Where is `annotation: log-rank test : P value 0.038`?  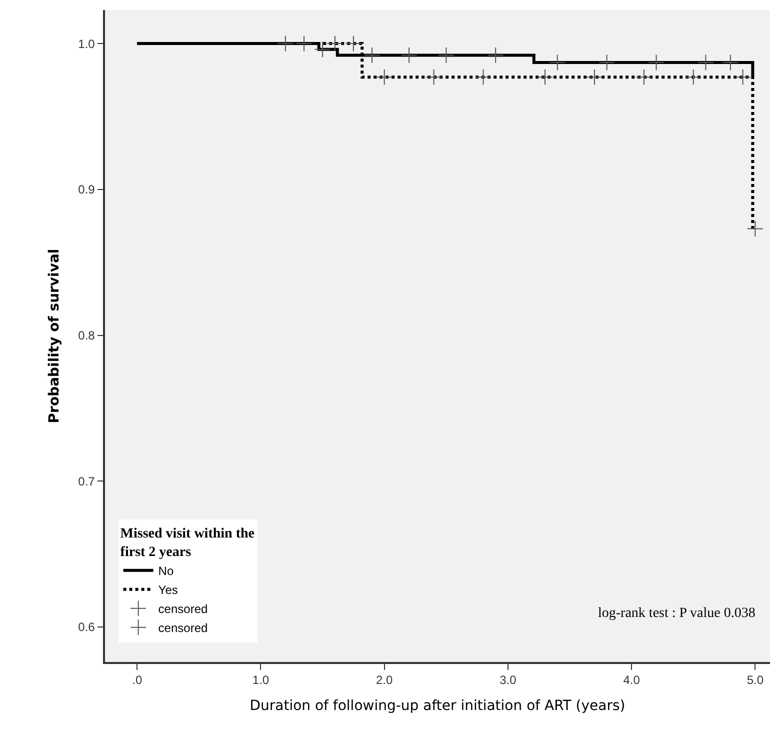 annotation: log-rank test : P value 0.038 is located at coordinates (677, 613).